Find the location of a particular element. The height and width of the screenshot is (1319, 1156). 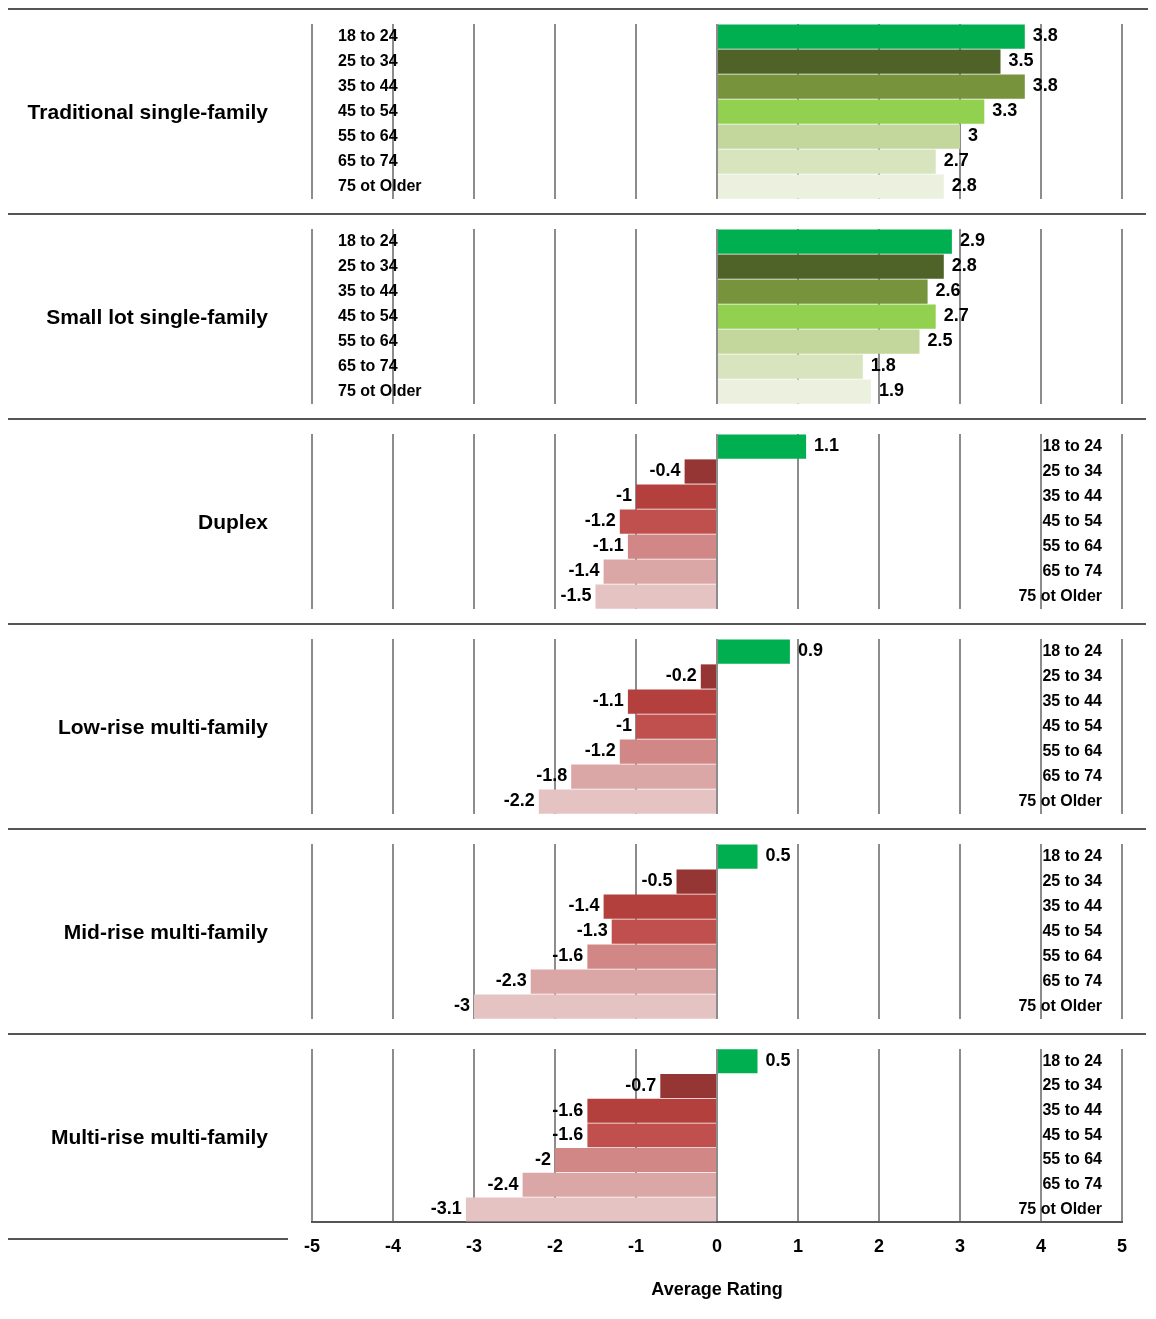

x-tick-label: -2 is located at coordinates (555, 1245).